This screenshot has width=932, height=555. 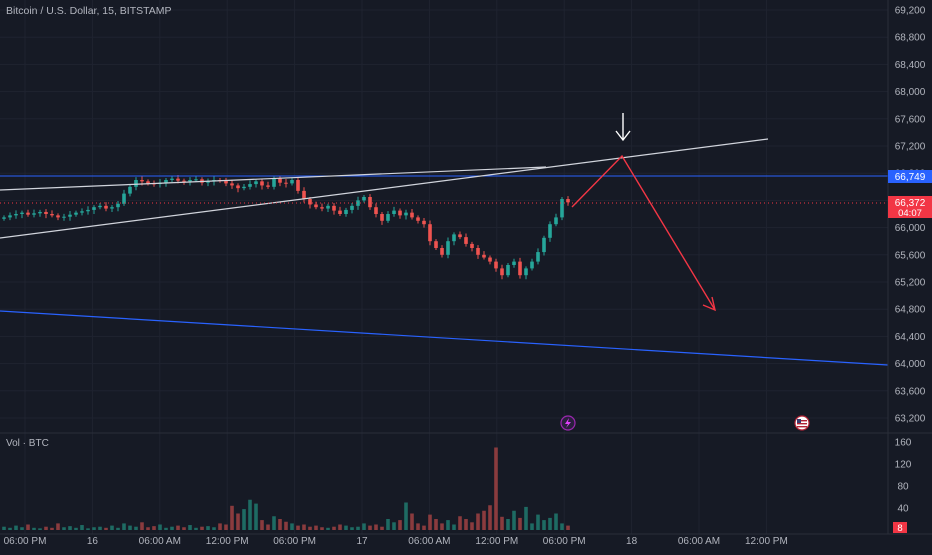 What do you see at coordinates (910, 177) in the screenshot?
I see `hline-price-text: 66,749` at bounding box center [910, 177].